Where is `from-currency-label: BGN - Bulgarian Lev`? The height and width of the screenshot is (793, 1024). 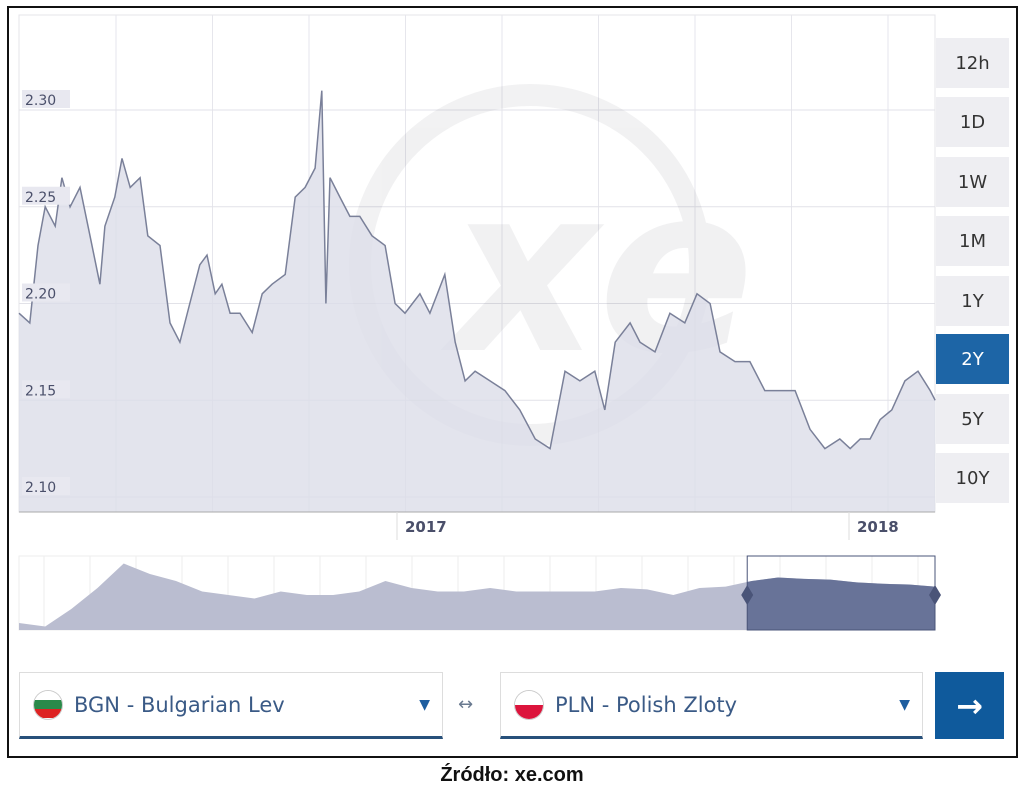 from-currency-label: BGN - Bulgarian Lev is located at coordinates (179, 704).